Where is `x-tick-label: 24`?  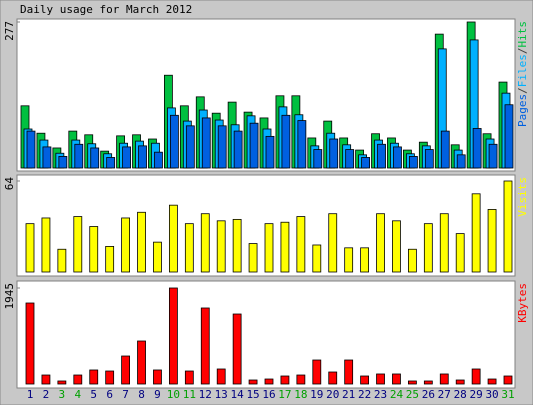
x-tick-label: 24 is located at coordinates (397, 394).